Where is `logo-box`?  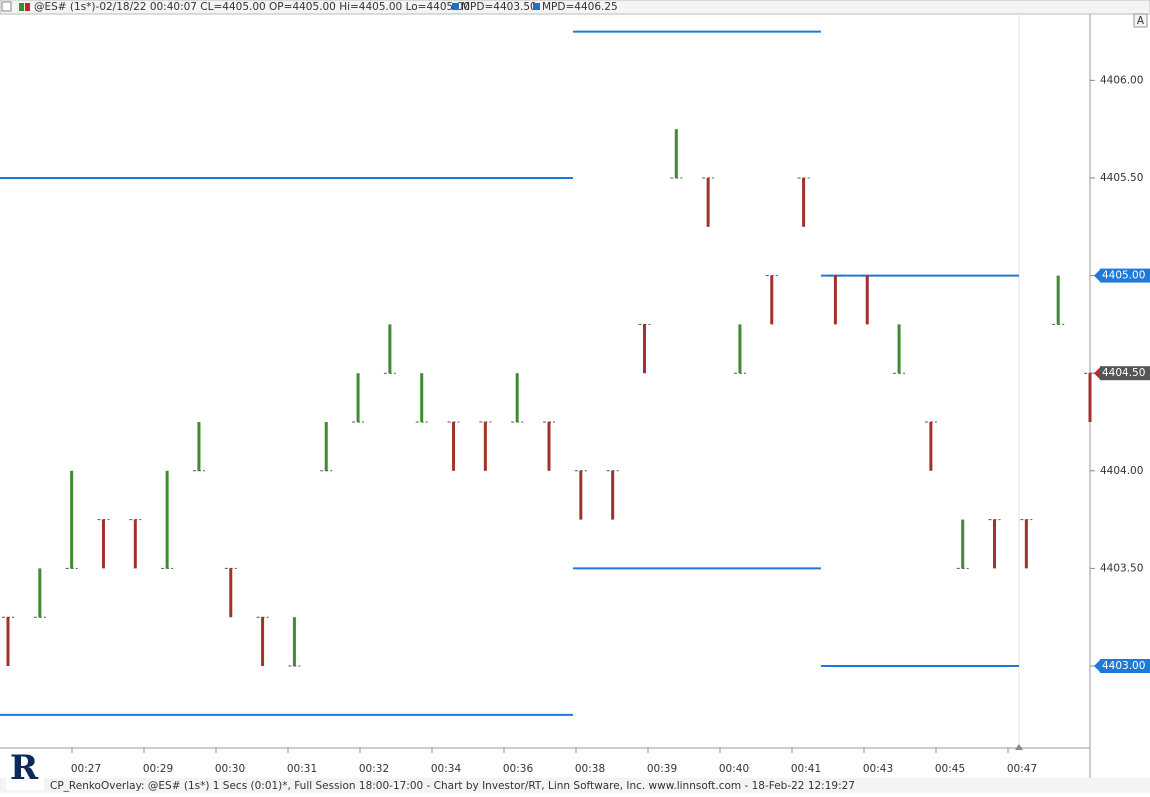 logo-box is located at coordinates (25, 771).